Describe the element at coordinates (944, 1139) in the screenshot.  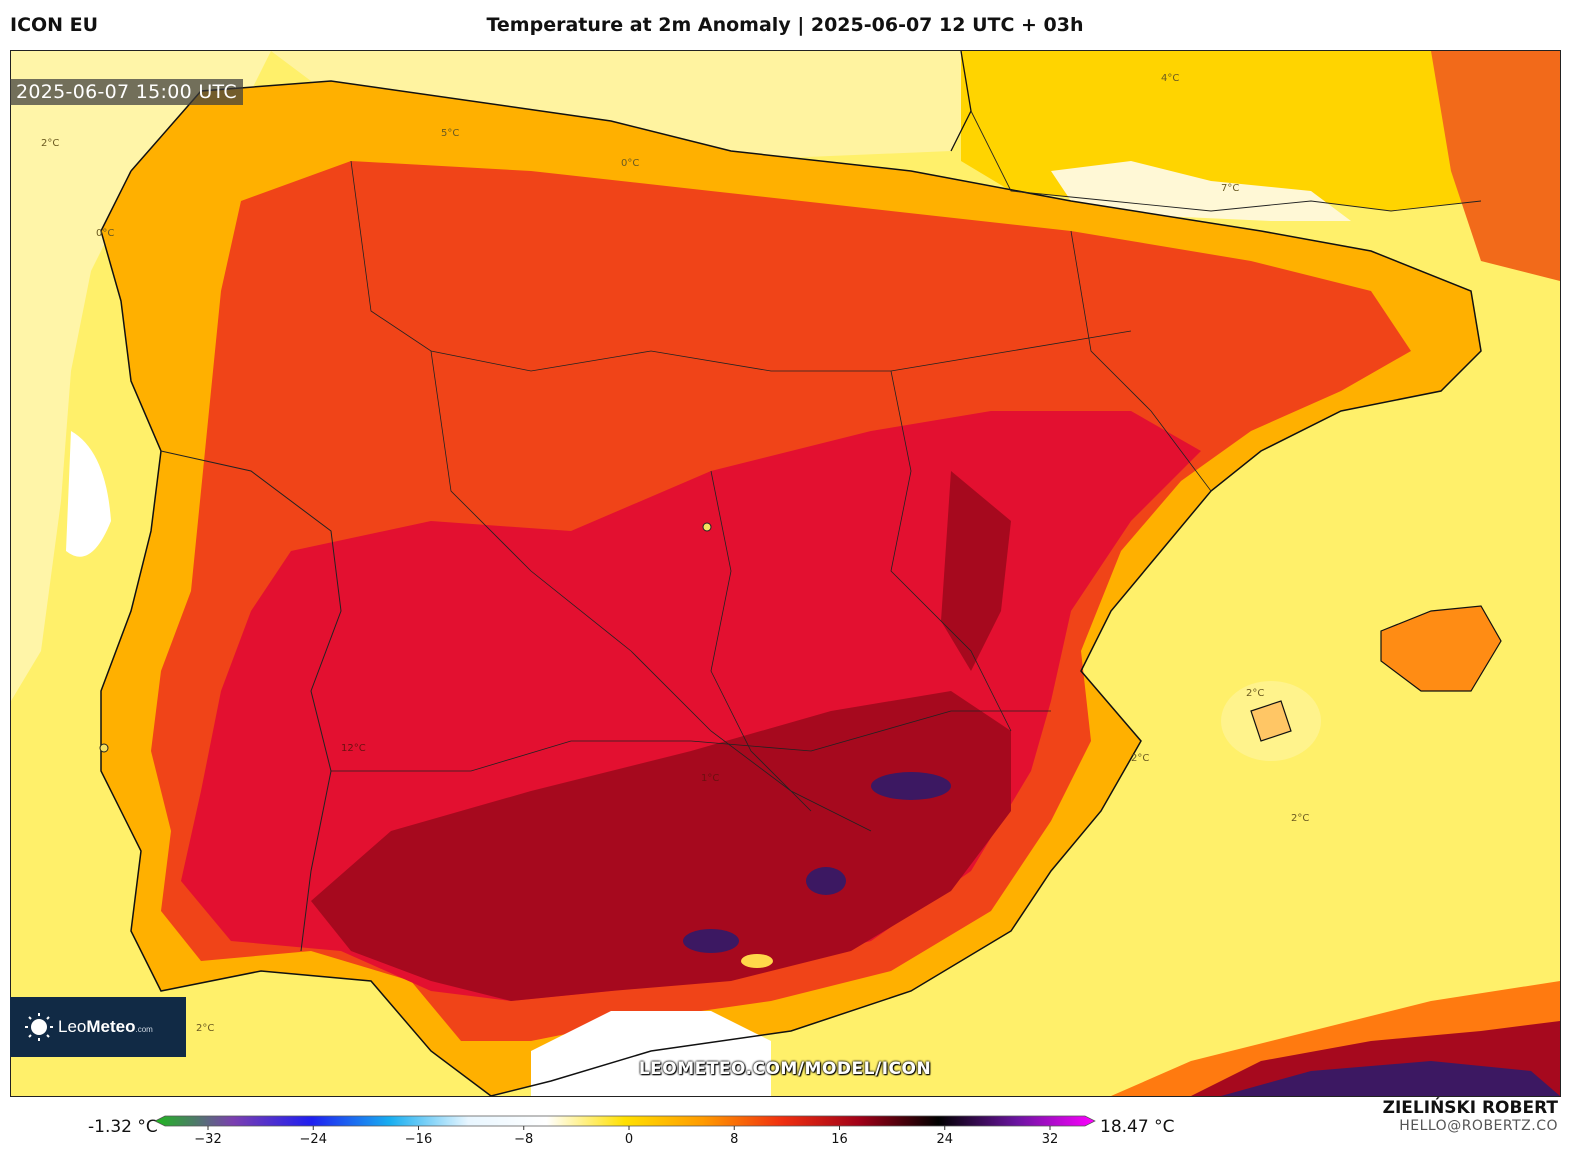
I see `colorbar-tick-label: 24` at that location.